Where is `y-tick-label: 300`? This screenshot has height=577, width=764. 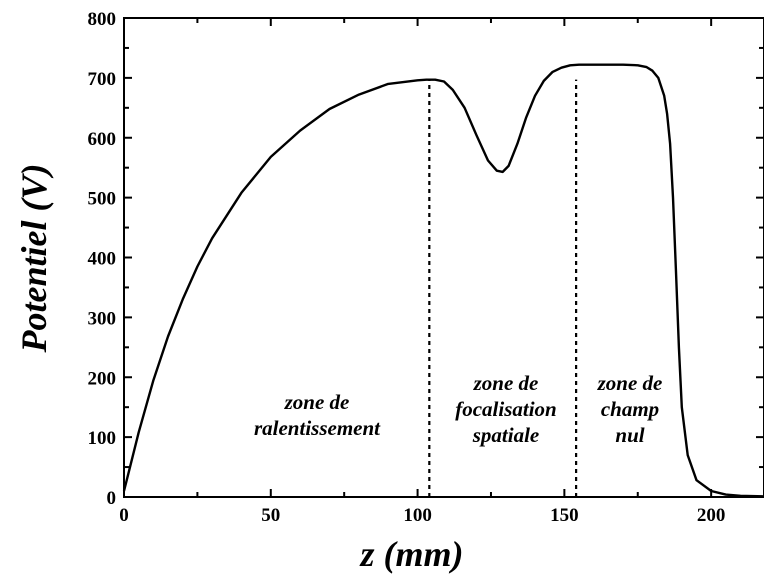 y-tick-label: 300 is located at coordinates (102, 318).